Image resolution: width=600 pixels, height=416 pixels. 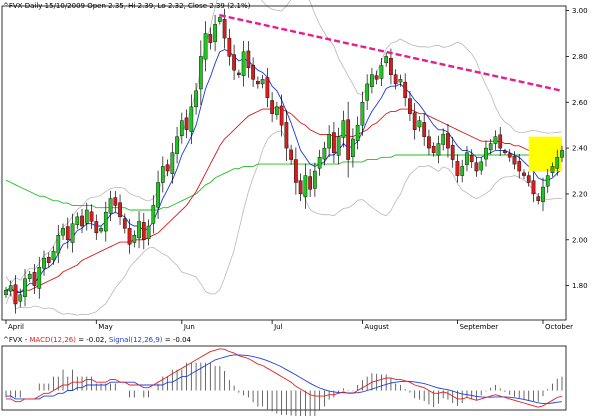 What do you see at coordinates (13, 340) in the screenshot?
I see `macd-header-symbol: ^FVX` at bounding box center [13, 340].